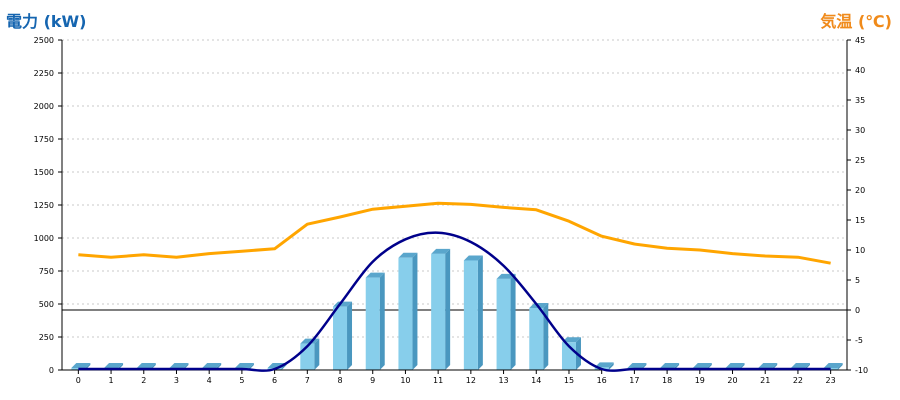 This screenshot has height=400, width=900. Describe the element at coordinates (503, 380) in the screenshot. I see `x-tick-label: 13` at that location.